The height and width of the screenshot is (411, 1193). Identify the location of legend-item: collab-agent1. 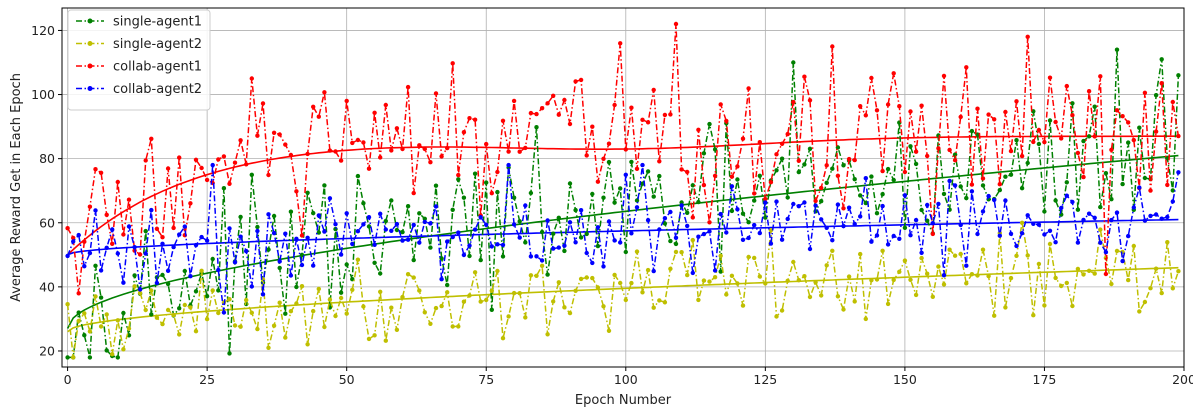
(139, 67).